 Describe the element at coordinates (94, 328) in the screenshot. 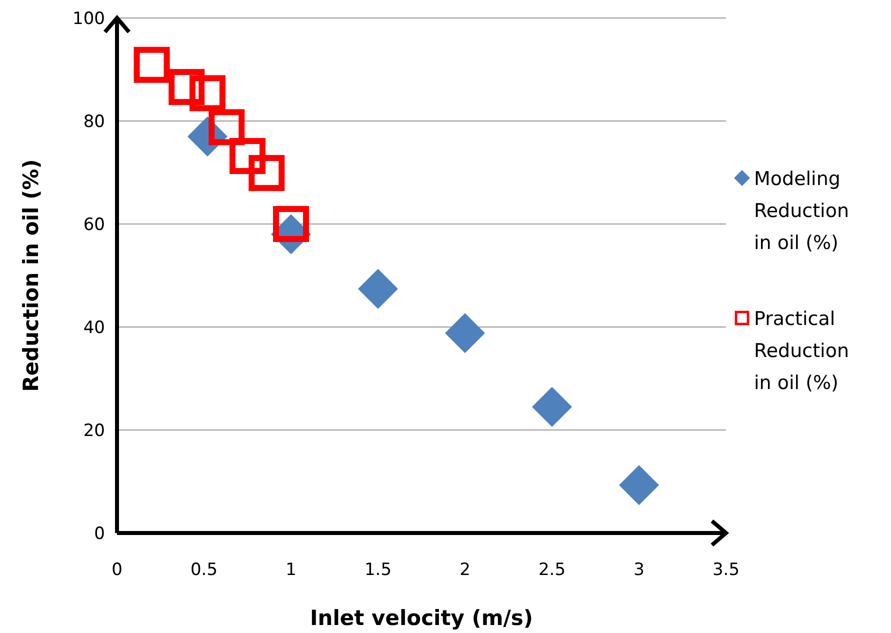

I see `y-tick-label: 40` at that location.